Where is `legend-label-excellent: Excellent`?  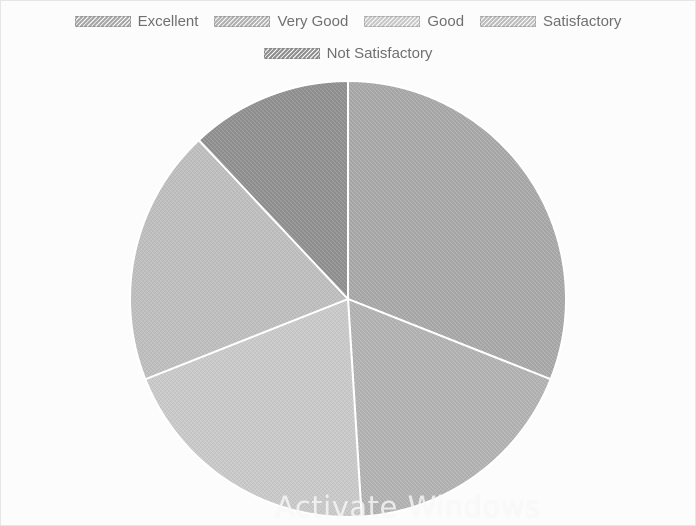
legend-label-excellent: Excellent is located at coordinates (168, 21).